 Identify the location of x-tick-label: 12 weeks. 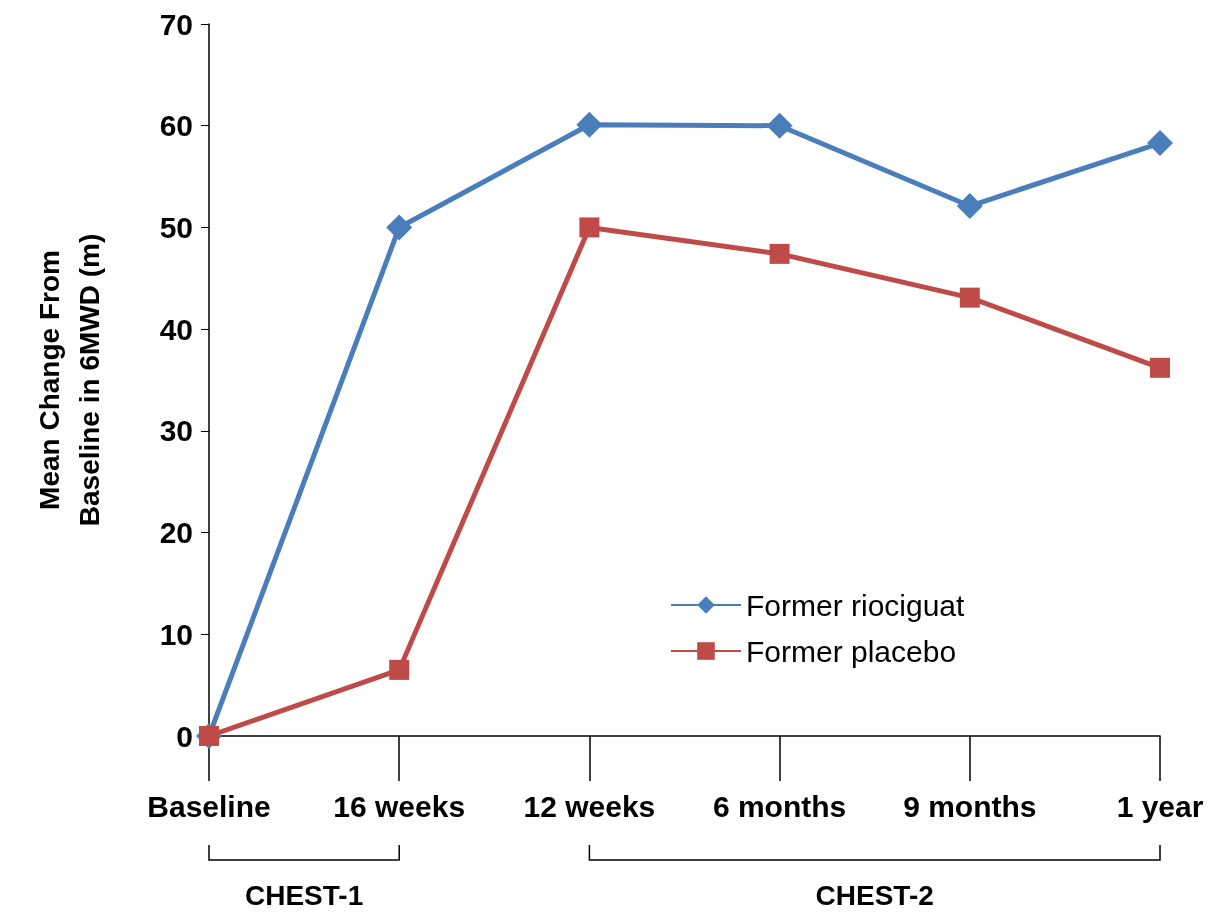
(589, 806).